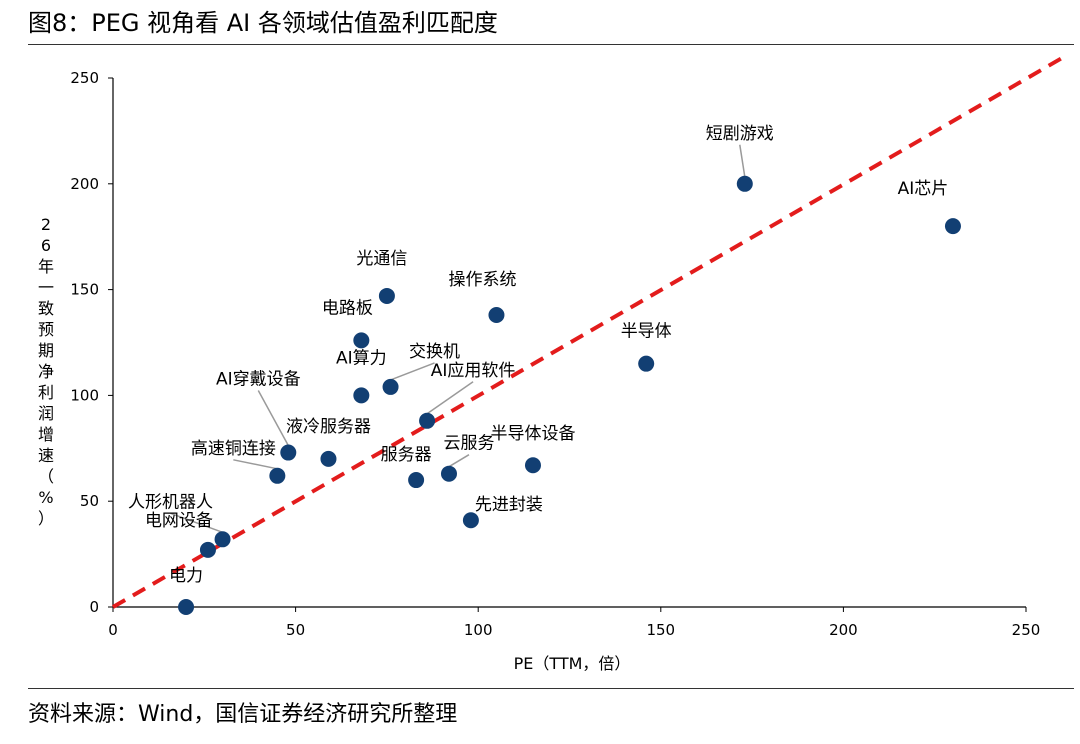  I want to click on point-label: 液冷服务器, so click(328, 427).